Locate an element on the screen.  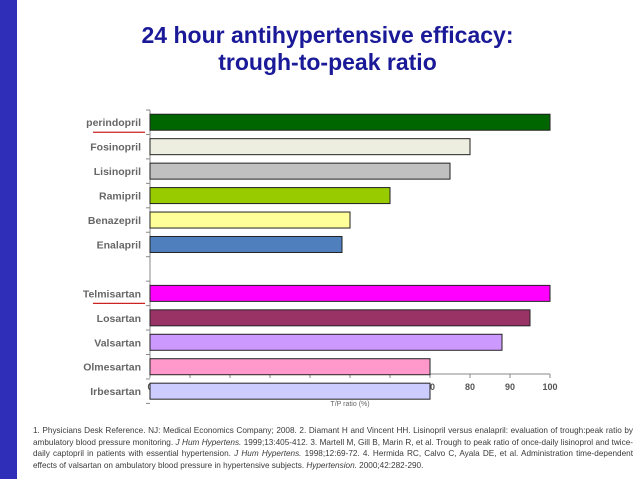
reference-journal: Hypertension. is located at coordinates (331, 465).